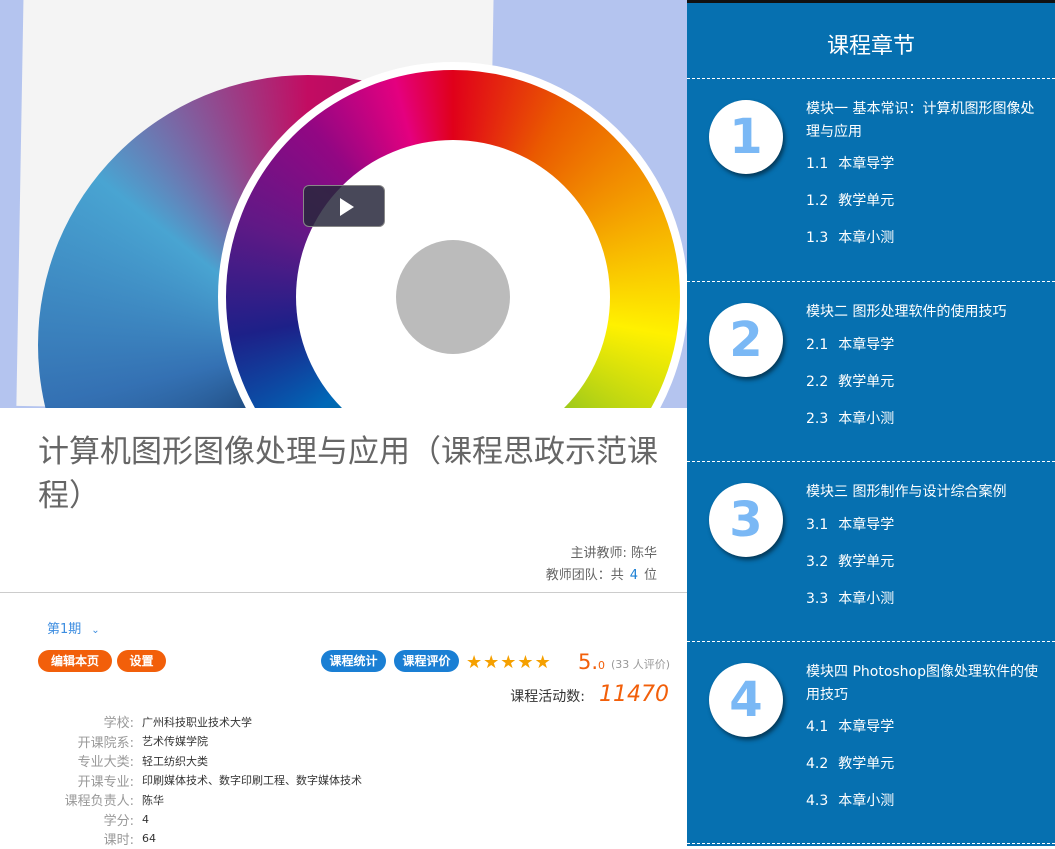 Image resolution: width=1055 pixels, height=849 pixels. I want to click on settings-button: 设置, so click(141, 661).